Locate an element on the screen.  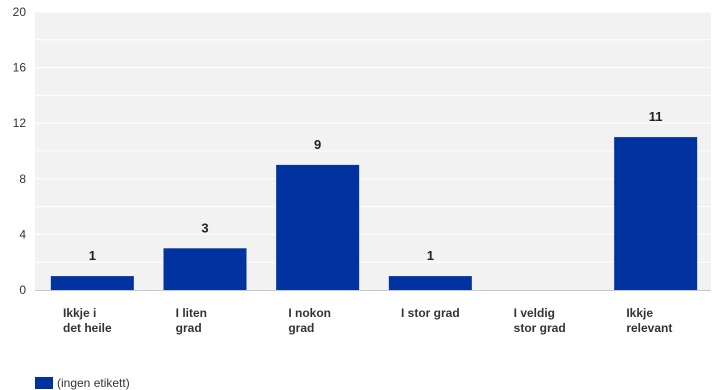
y-tick-label: 4 is located at coordinates (22, 234).